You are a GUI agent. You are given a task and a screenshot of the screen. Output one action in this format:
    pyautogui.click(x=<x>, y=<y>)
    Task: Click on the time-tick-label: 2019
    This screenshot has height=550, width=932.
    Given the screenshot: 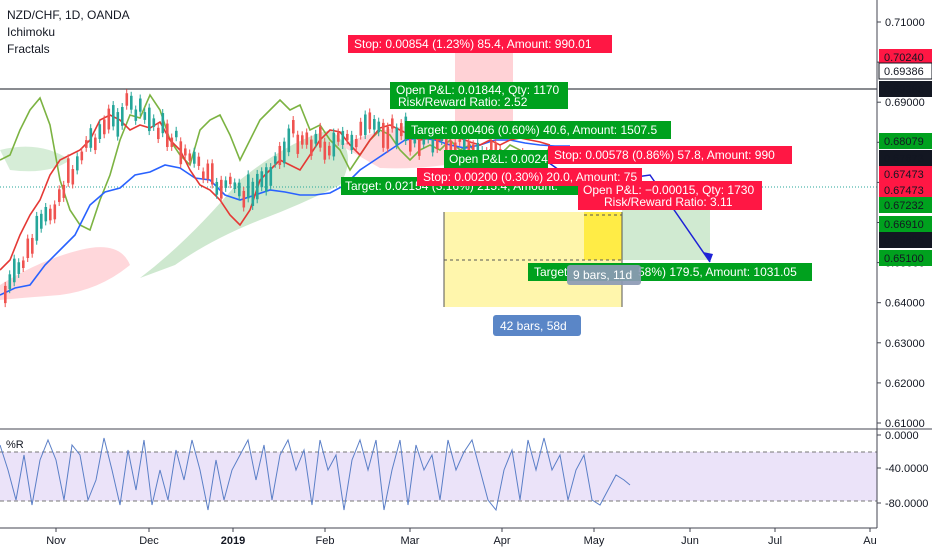 What is the action you would take?
    pyautogui.click(x=233, y=541)
    